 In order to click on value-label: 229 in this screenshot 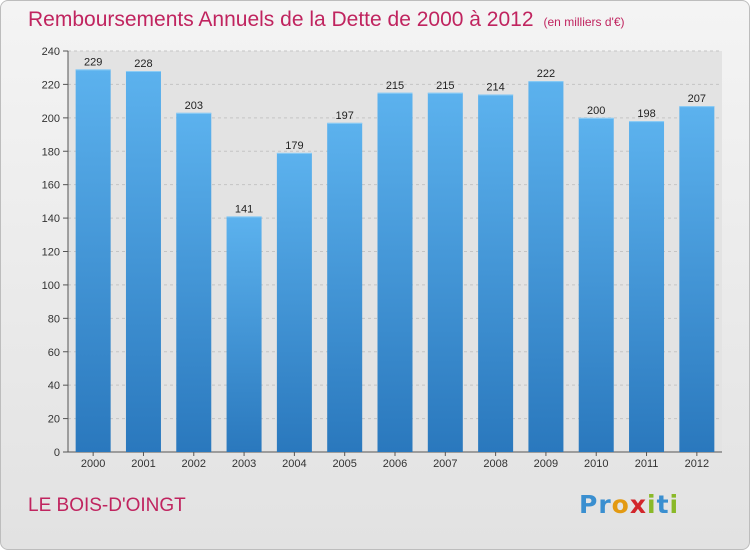, I will do `click(93, 62)`.